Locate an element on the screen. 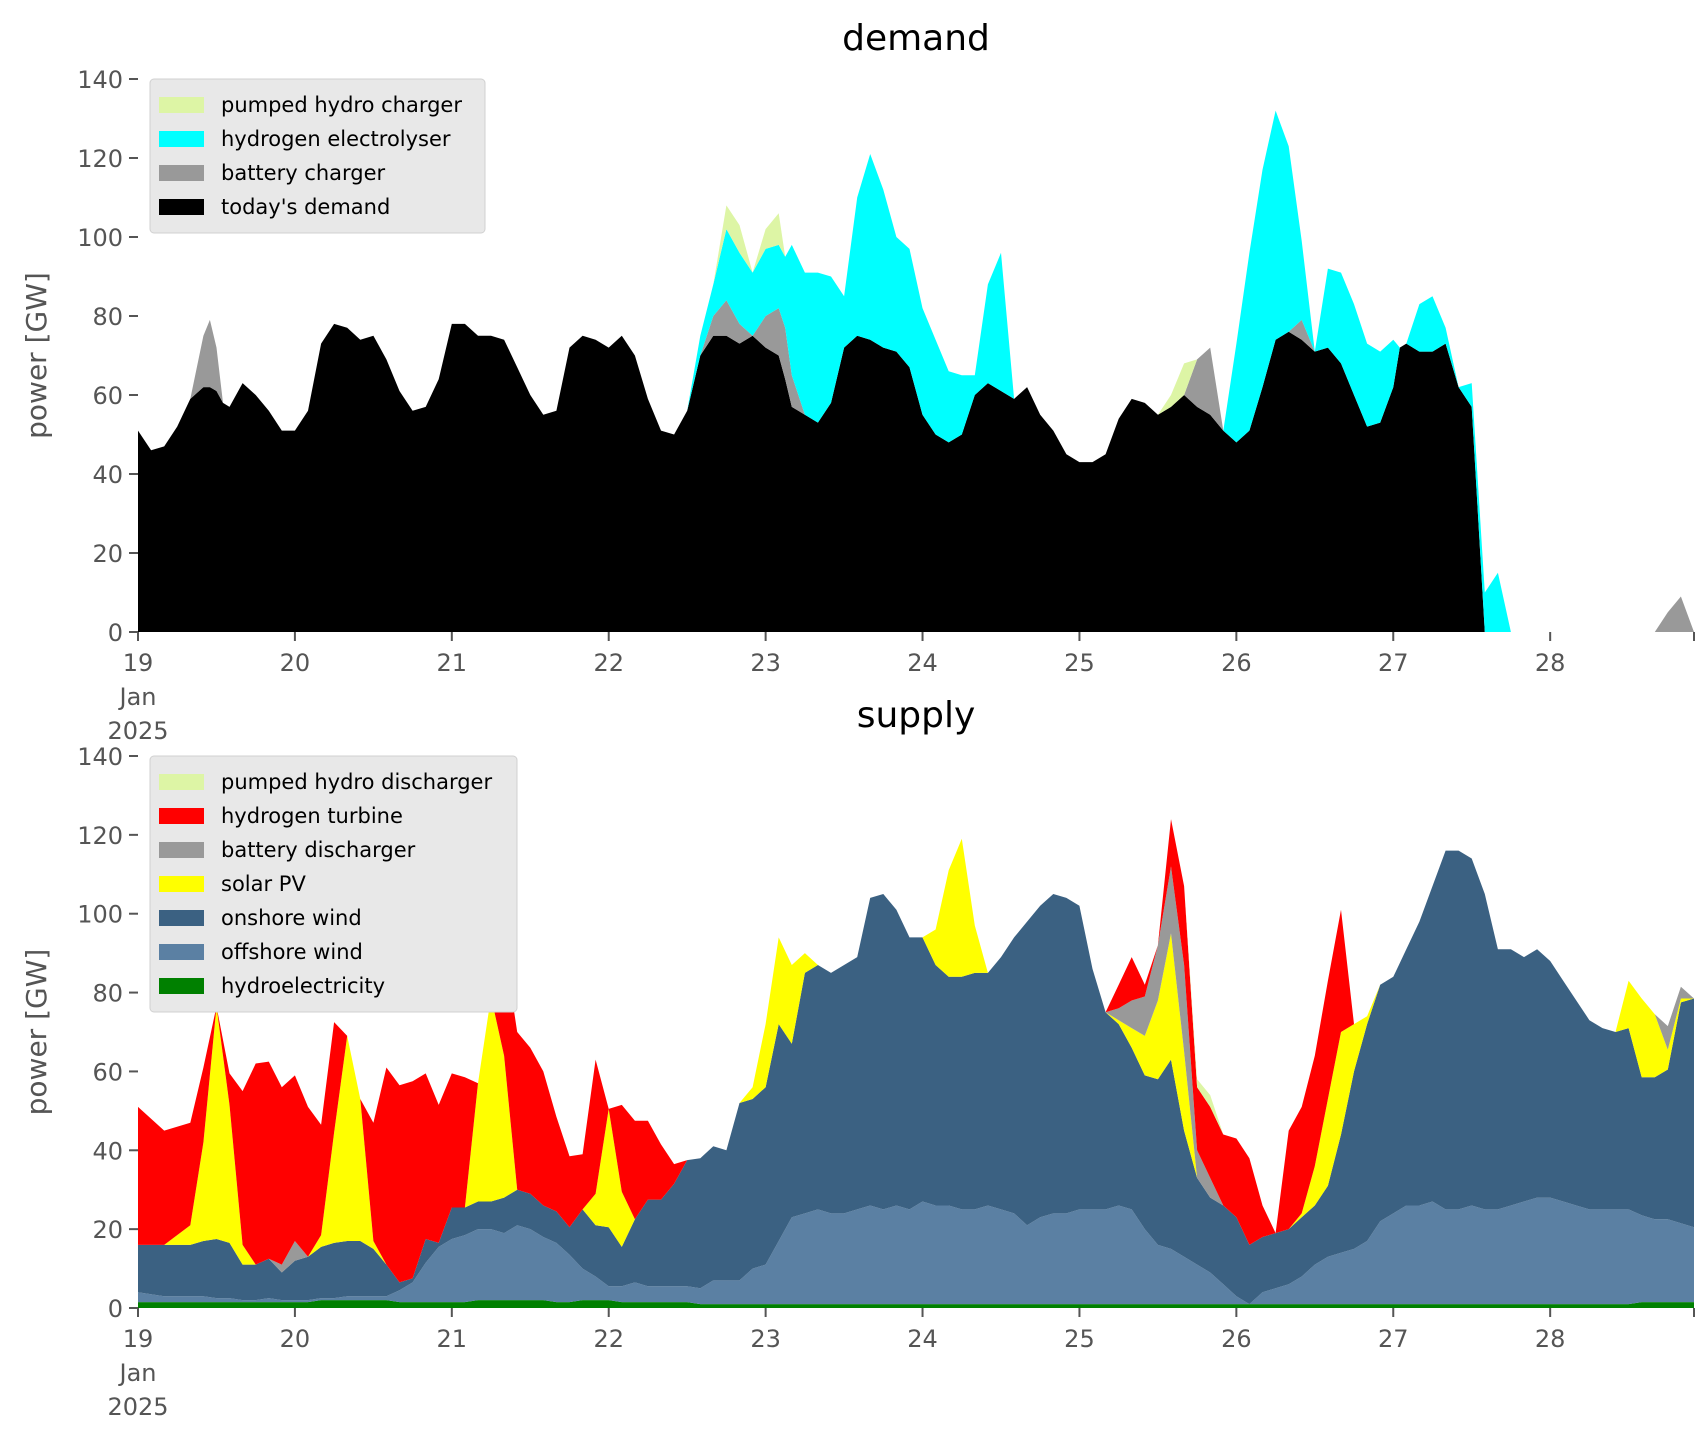 The height and width of the screenshot is (1431, 1706). legend-label: battery charger is located at coordinates (303, 173).